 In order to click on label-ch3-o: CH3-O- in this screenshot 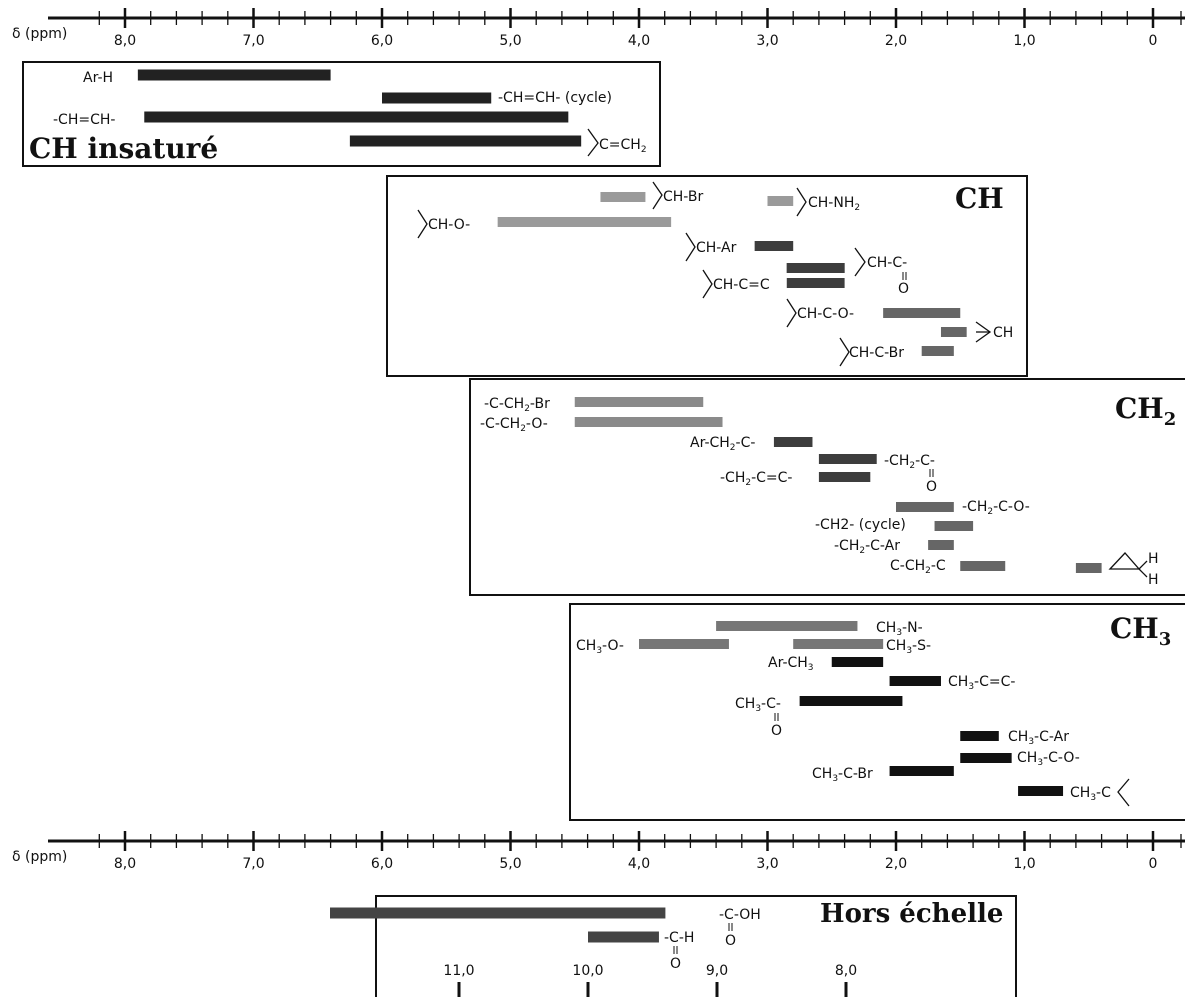, I will do `click(600, 647)`.